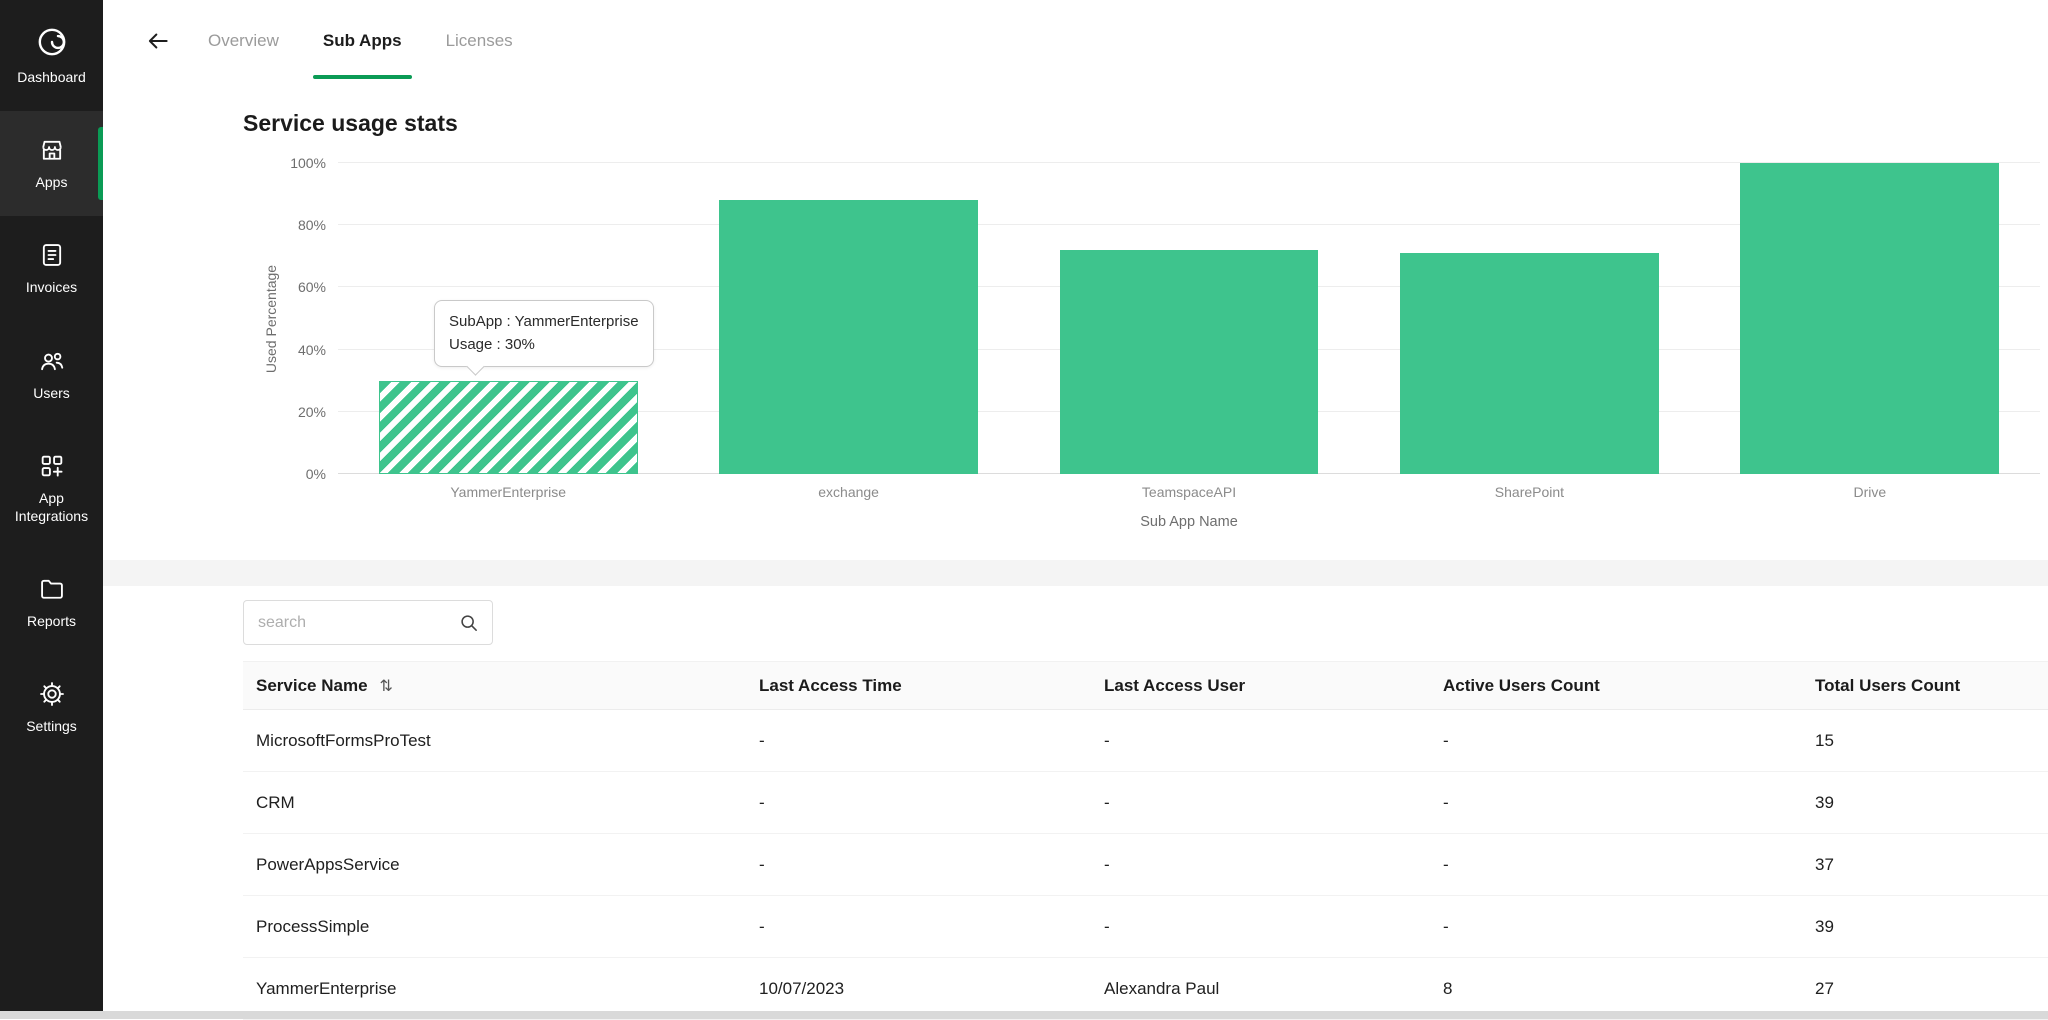 The width and height of the screenshot is (2048, 1020). I want to click on table-row: MicrosoftFormsProTest - - - 15, so click(1145, 741).